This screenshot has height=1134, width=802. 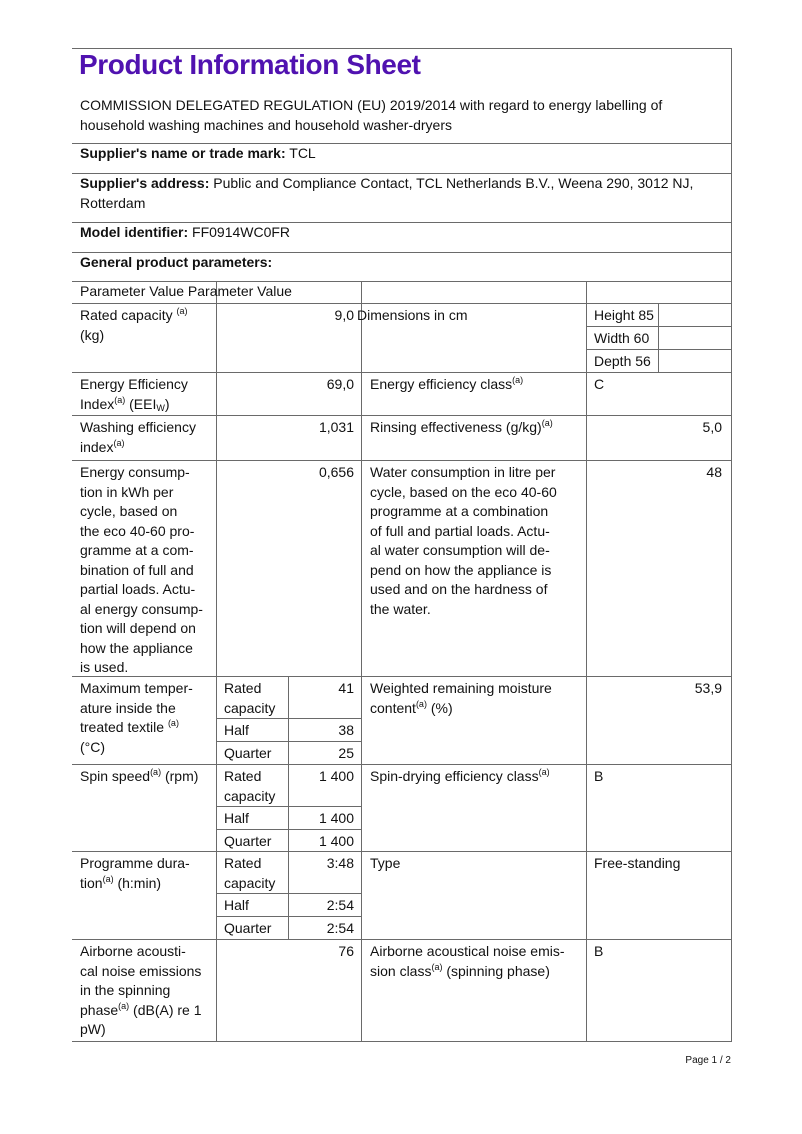 What do you see at coordinates (323, 864) in the screenshot?
I see `load-value: 3:48` at bounding box center [323, 864].